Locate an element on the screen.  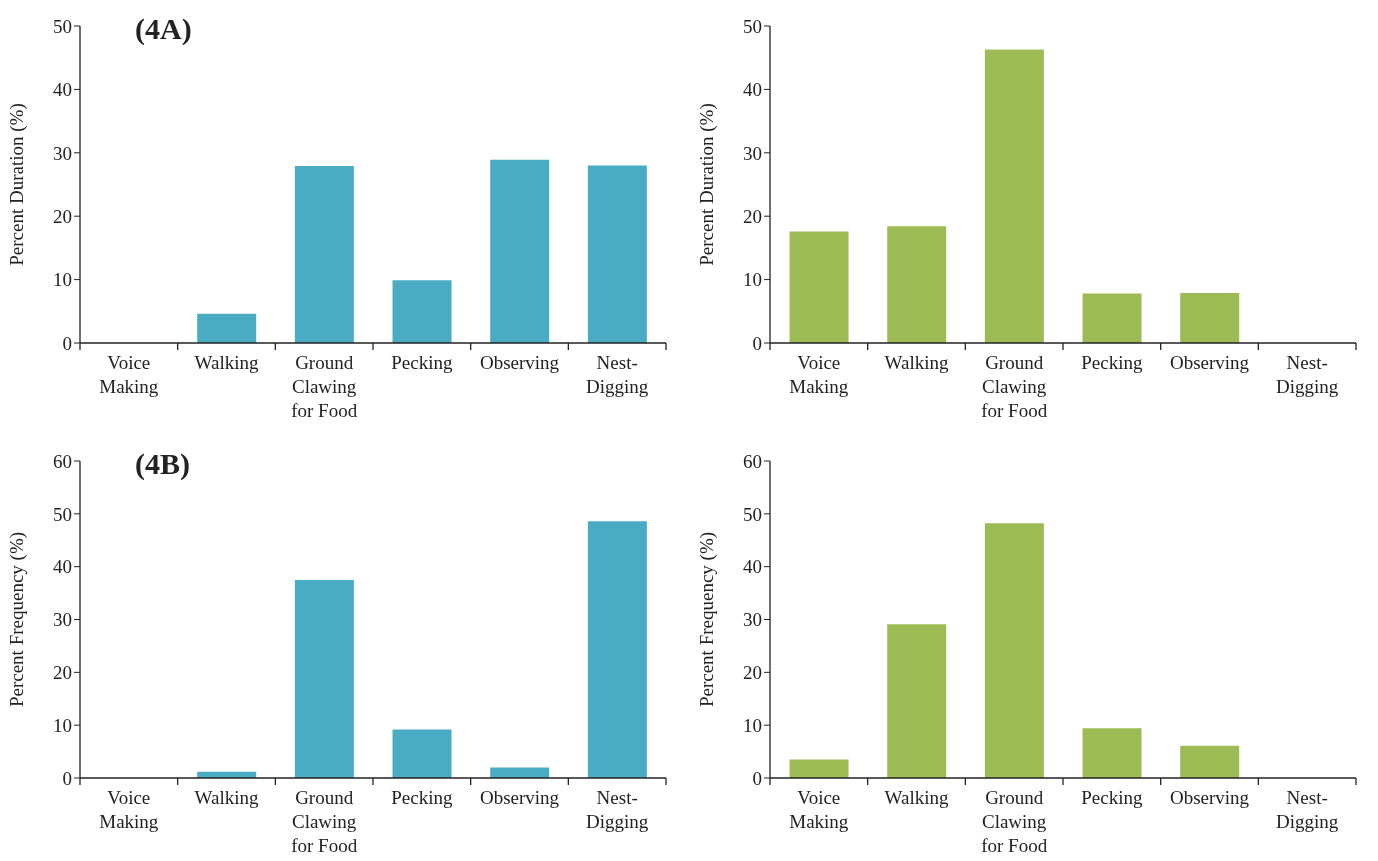
annotation: (4A) is located at coordinates (163, 29).